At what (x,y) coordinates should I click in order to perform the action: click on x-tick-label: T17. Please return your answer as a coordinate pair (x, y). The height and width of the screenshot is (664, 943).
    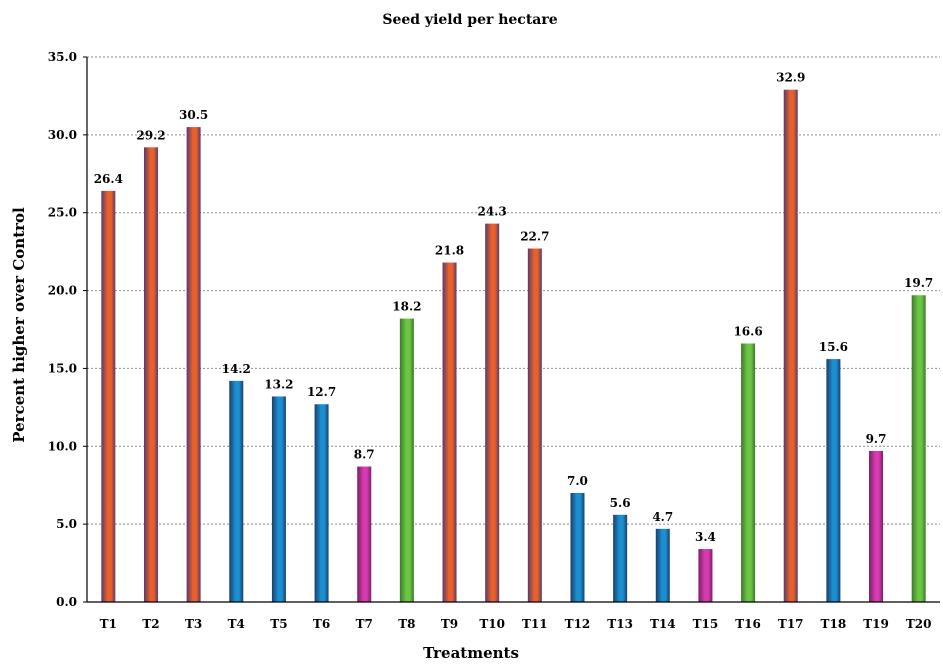
    Looking at the image, I should click on (791, 624).